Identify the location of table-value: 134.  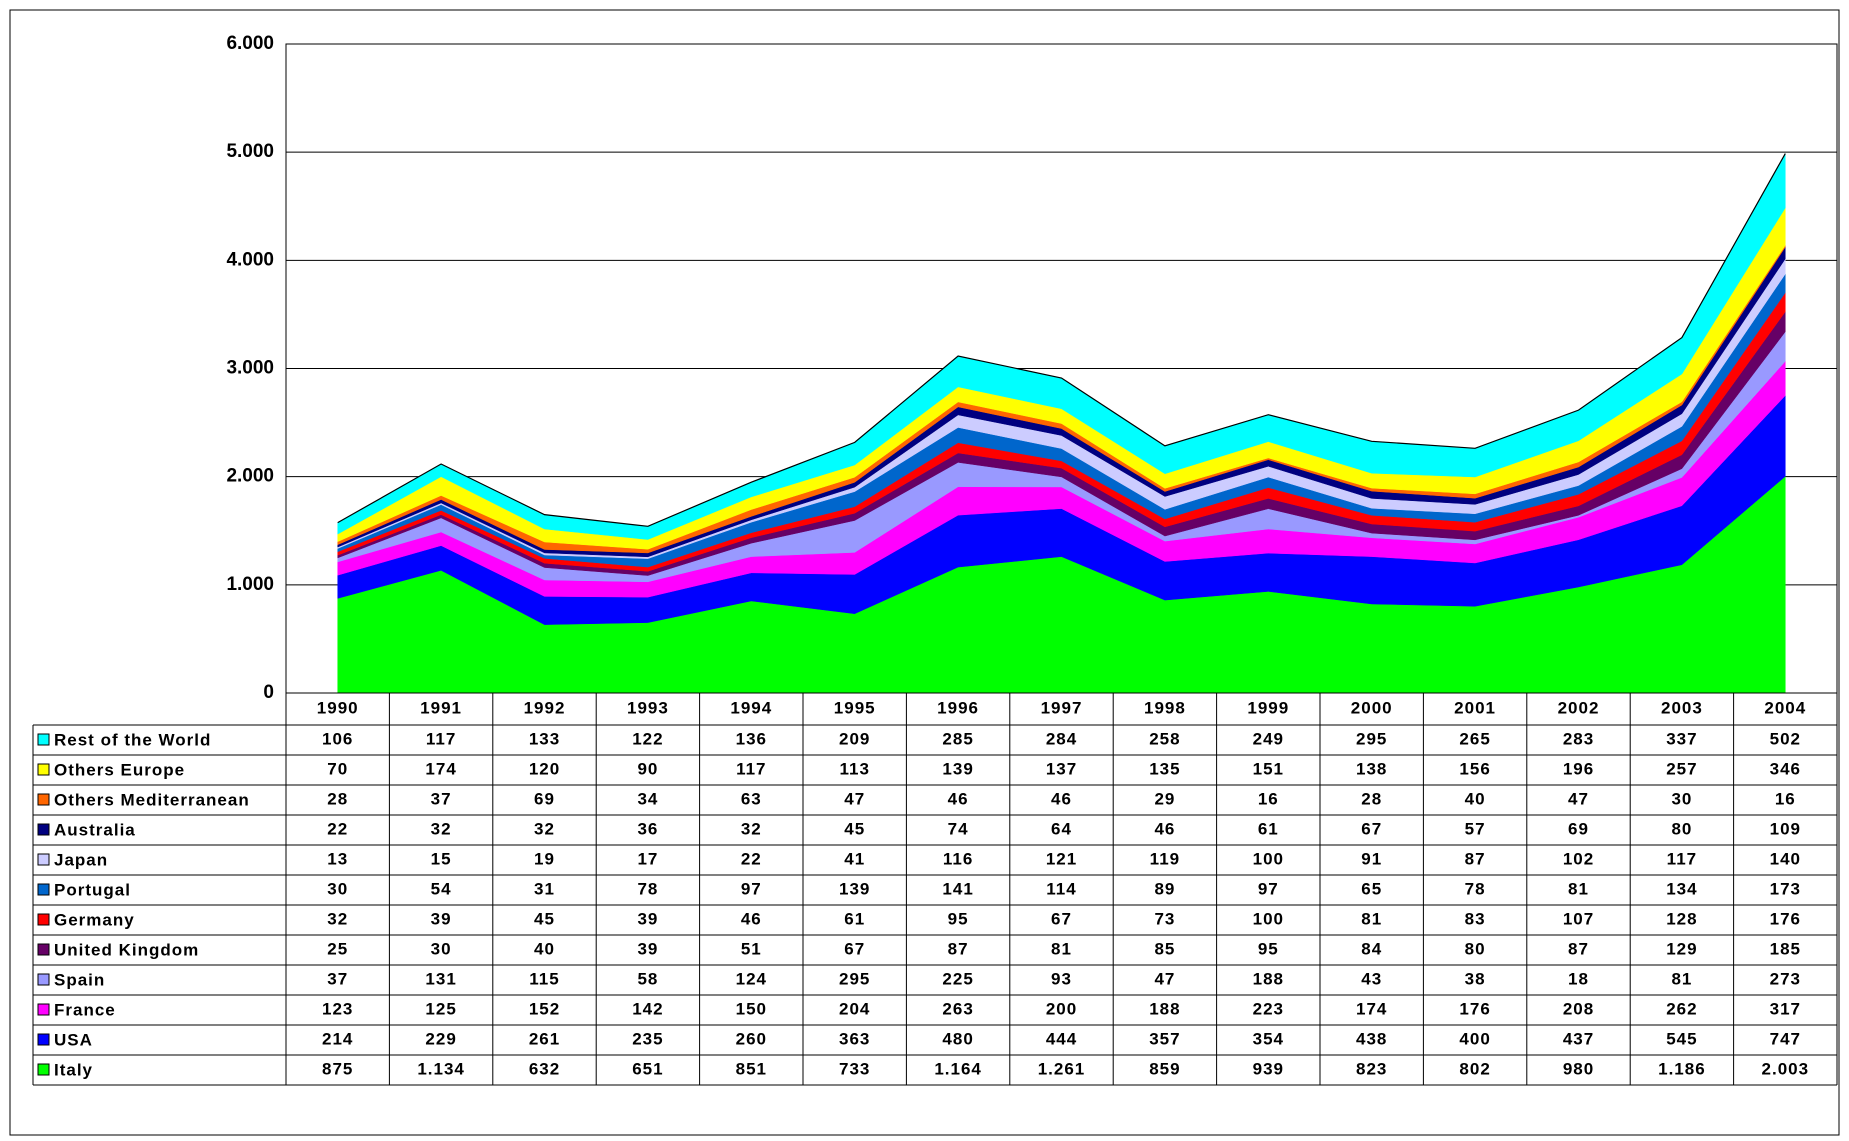
(1681, 888).